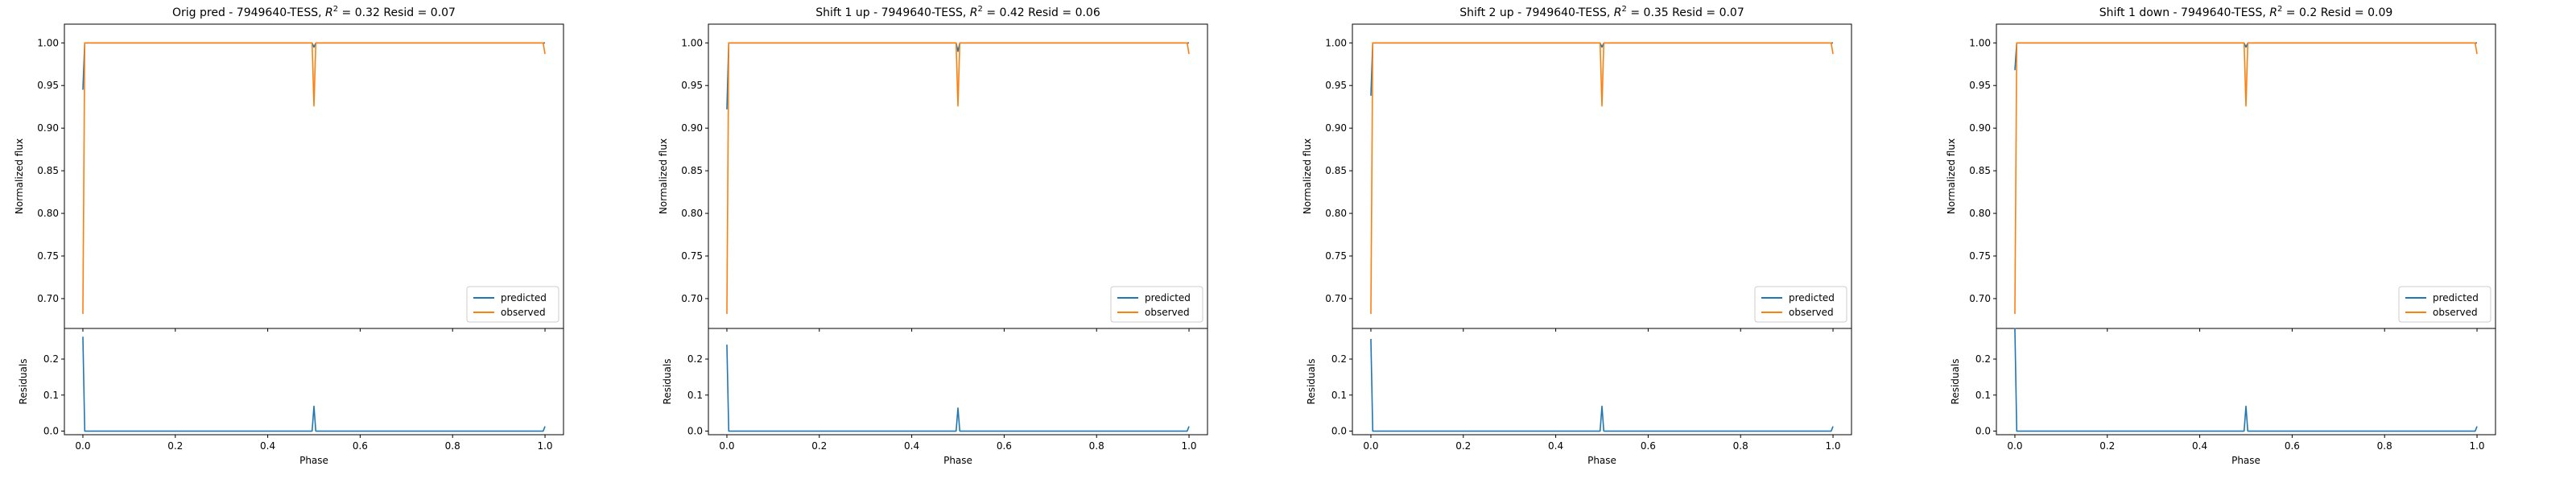  Describe the element at coordinates (1012, 12) in the screenshot. I see `r2-value: 0.42` at that location.